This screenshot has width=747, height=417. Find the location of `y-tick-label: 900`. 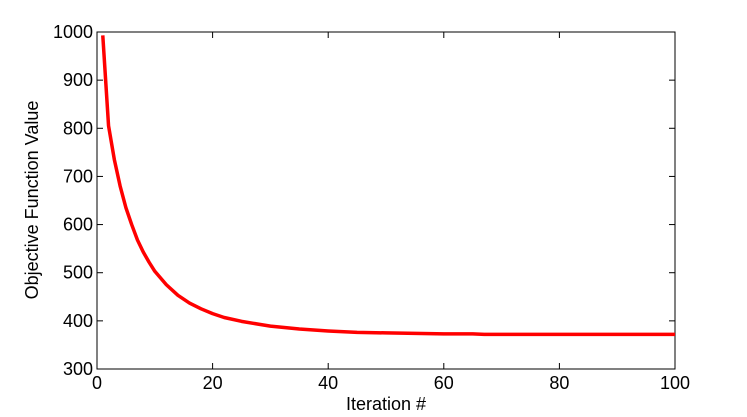

y-tick-label: 900 is located at coordinates (78, 80).